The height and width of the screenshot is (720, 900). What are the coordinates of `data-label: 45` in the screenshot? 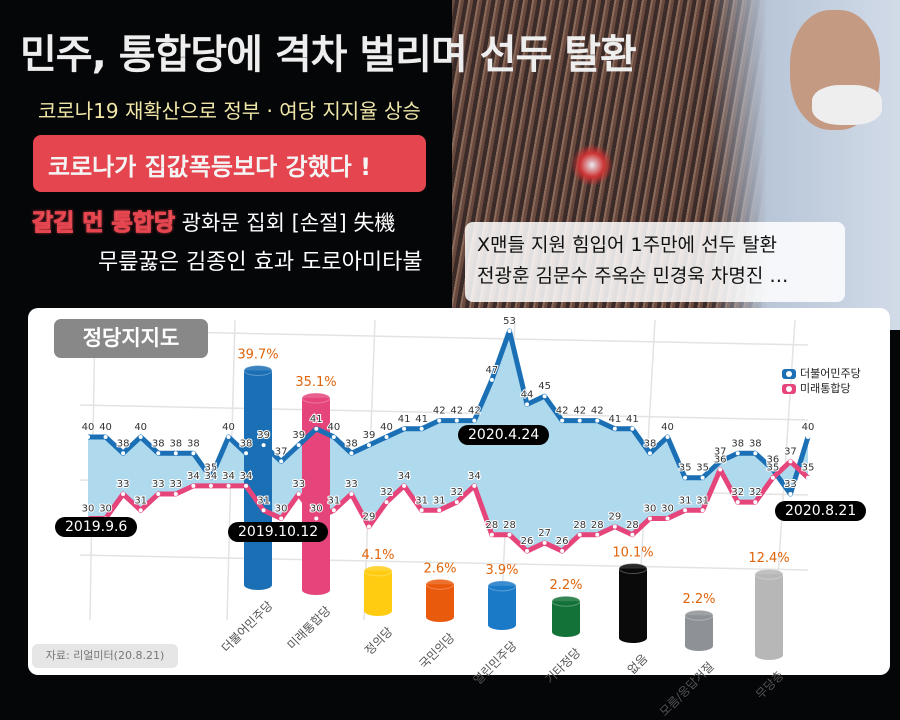 It's located at (544, 386).